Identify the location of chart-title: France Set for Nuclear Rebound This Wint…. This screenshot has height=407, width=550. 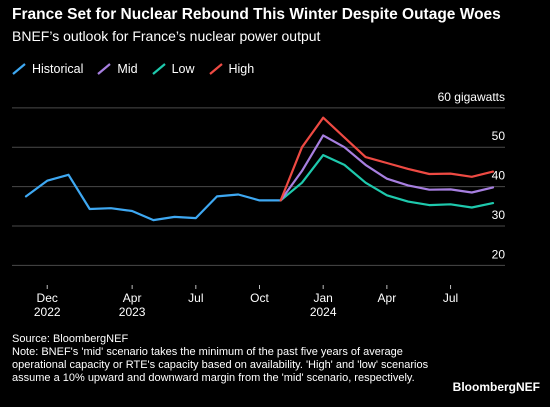
(256, 14).